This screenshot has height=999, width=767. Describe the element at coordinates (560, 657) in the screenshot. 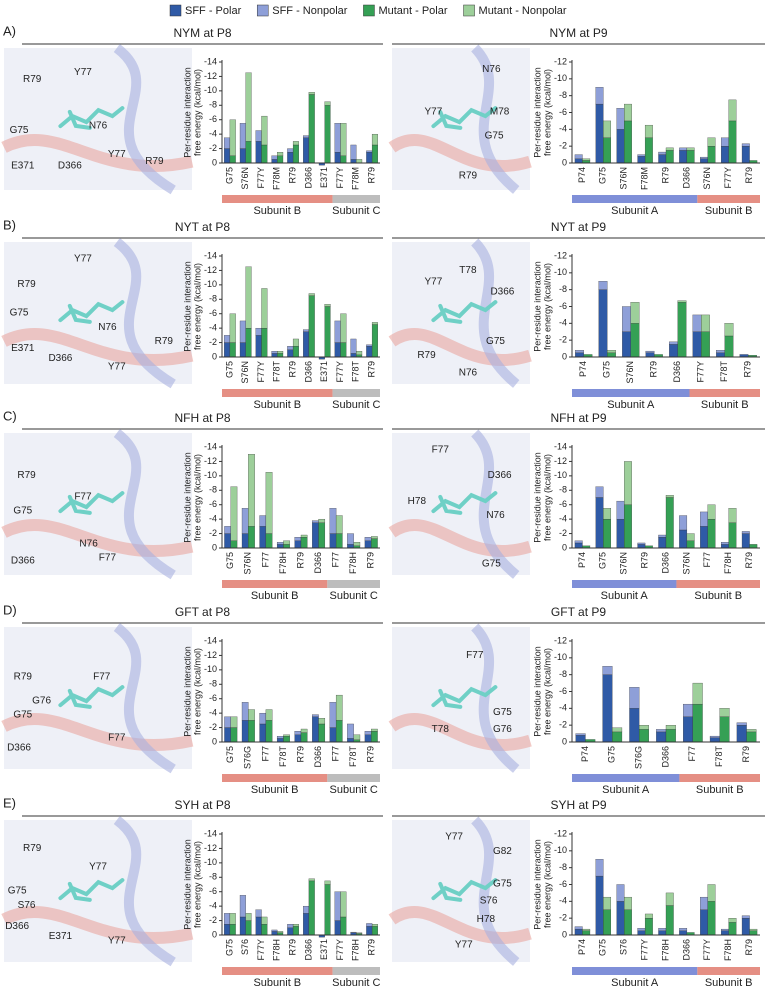

I see `y-tick-label: -10` at that location.